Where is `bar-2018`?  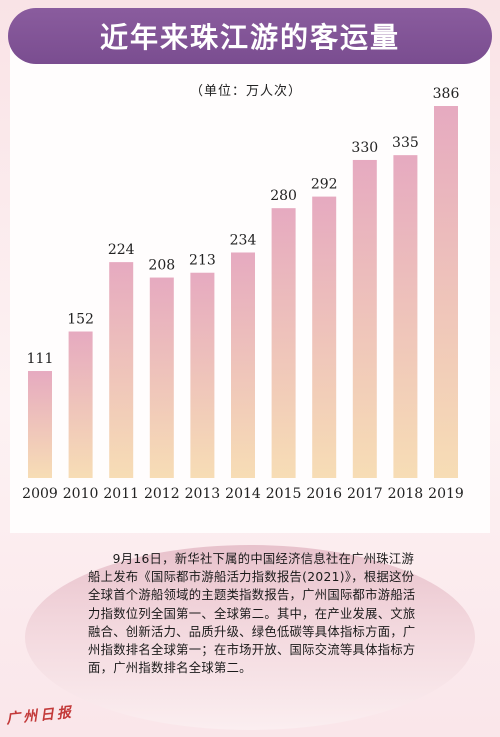
bar-2018 is located at coordinates (405, 316).